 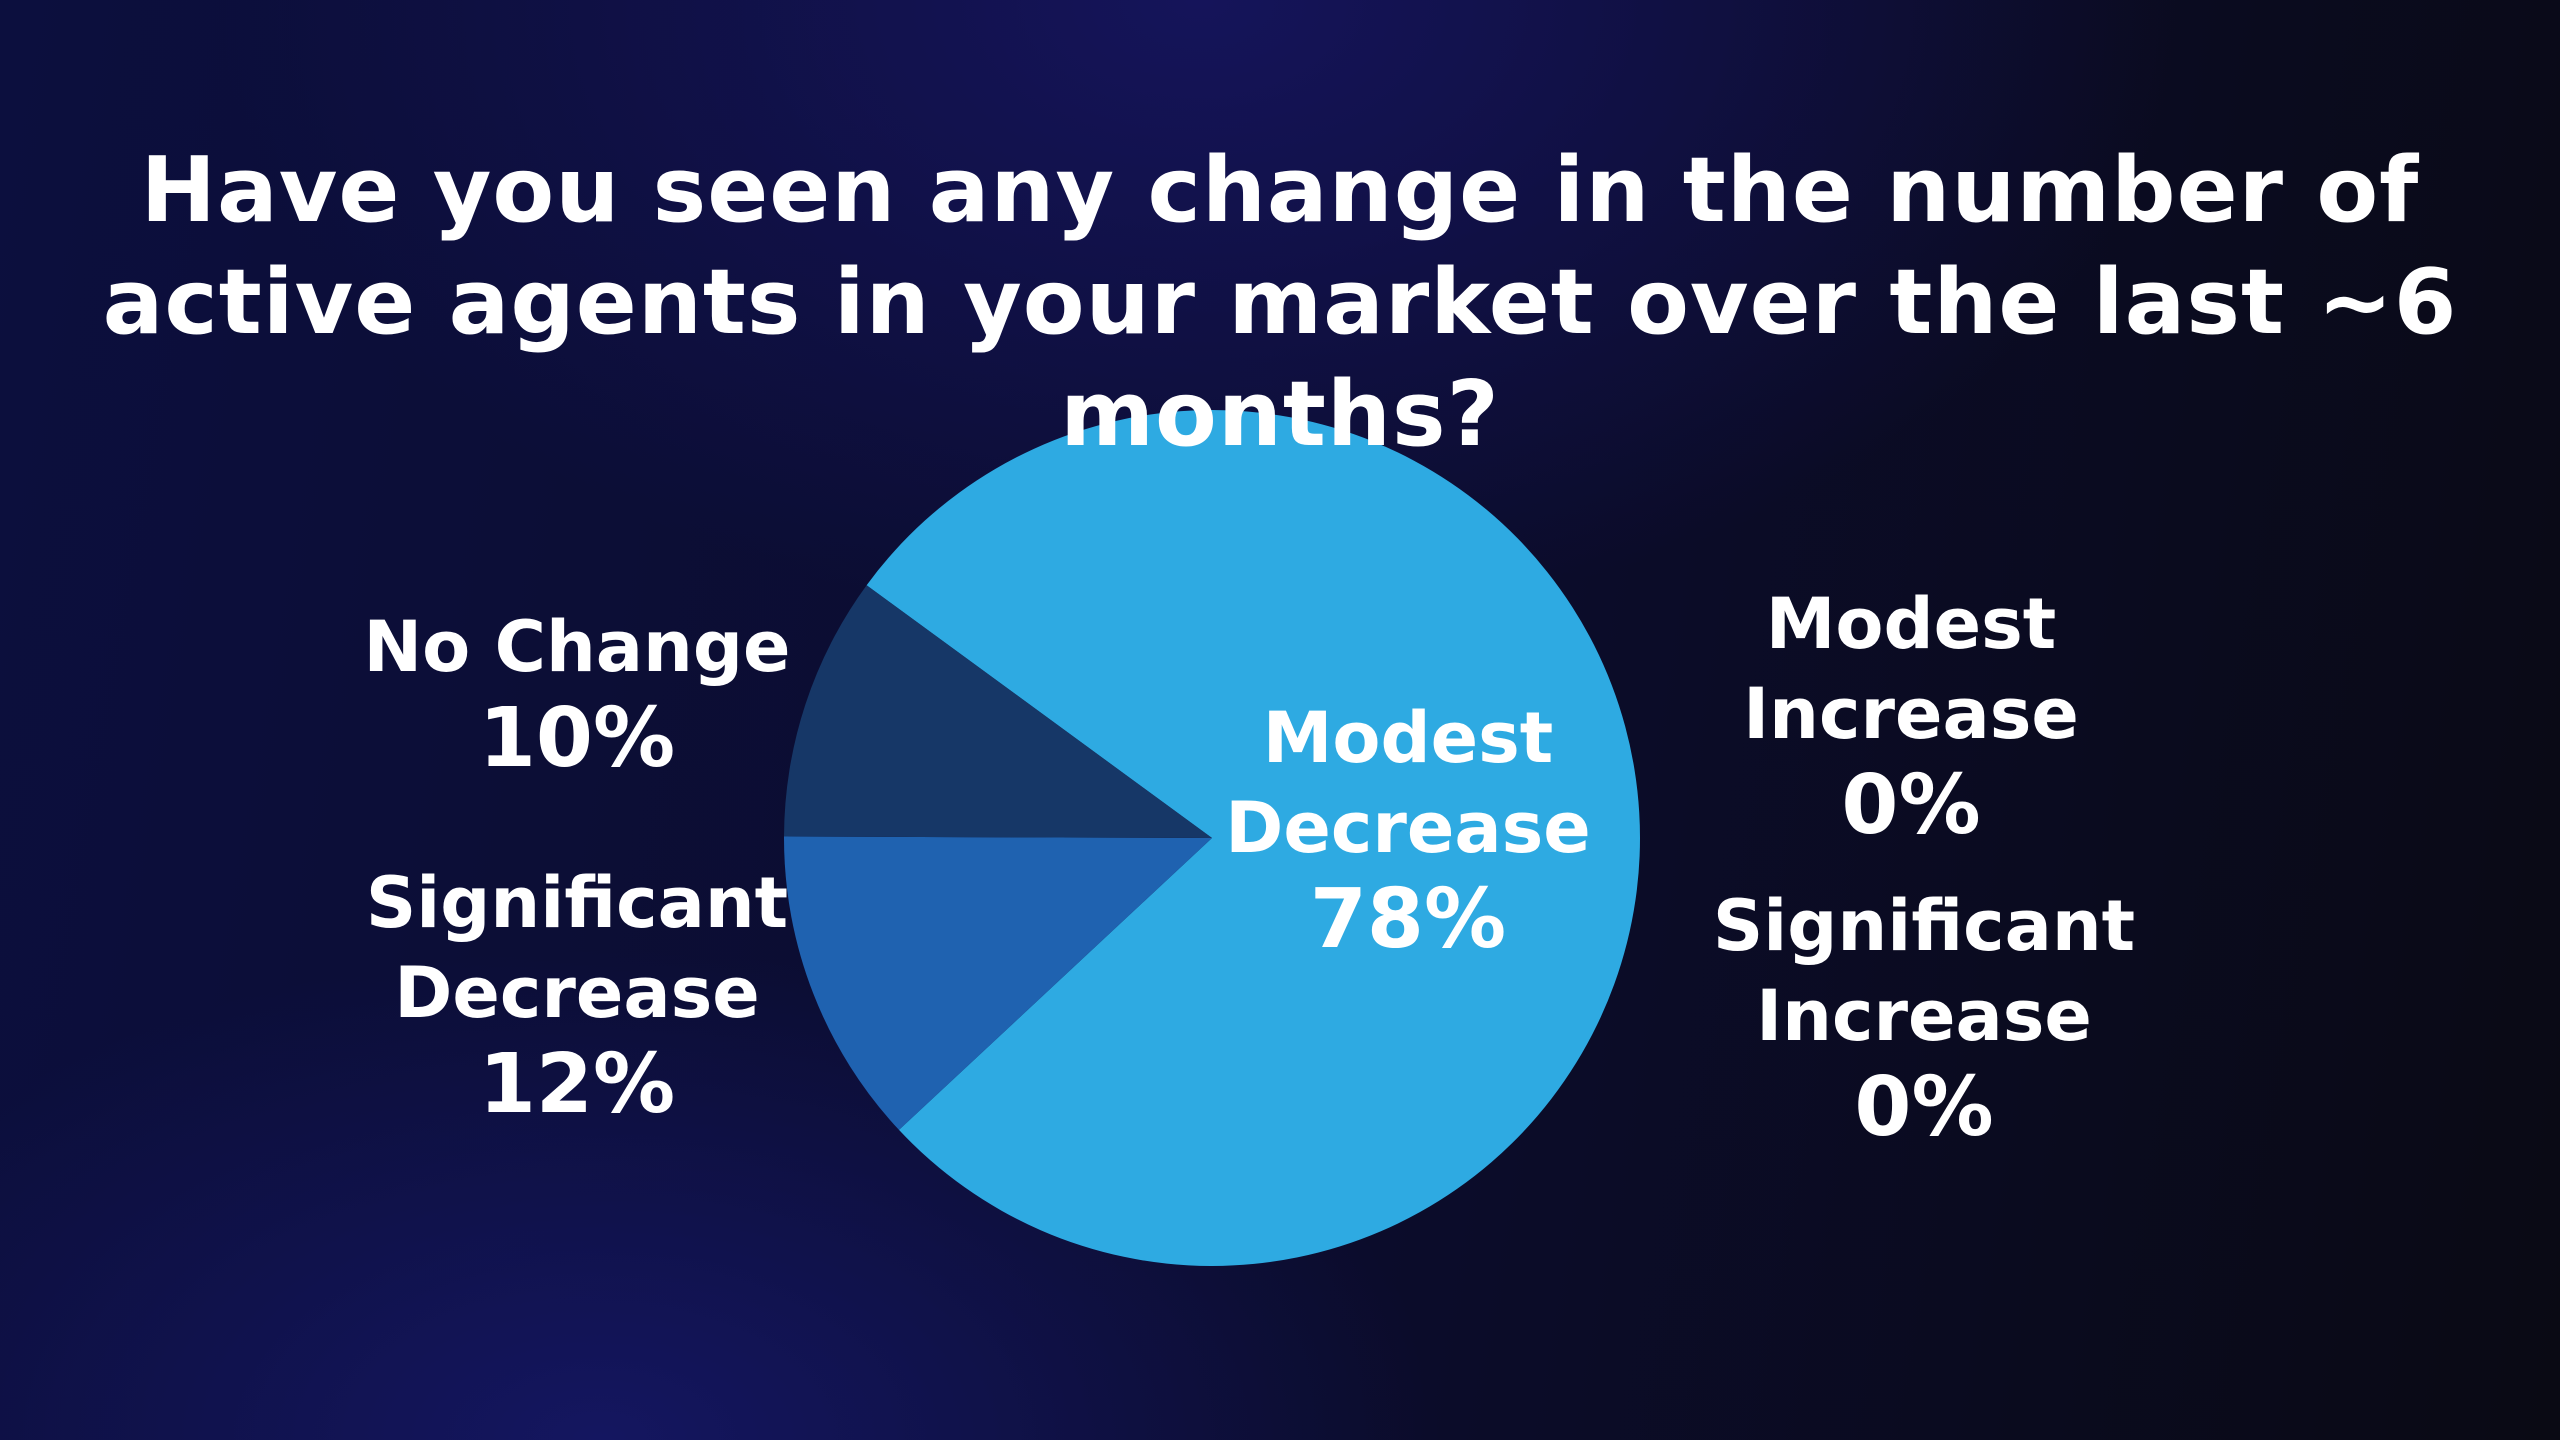 I want to click on slice-label: Significant Increase 0%, so click(x=1924, y=1018).